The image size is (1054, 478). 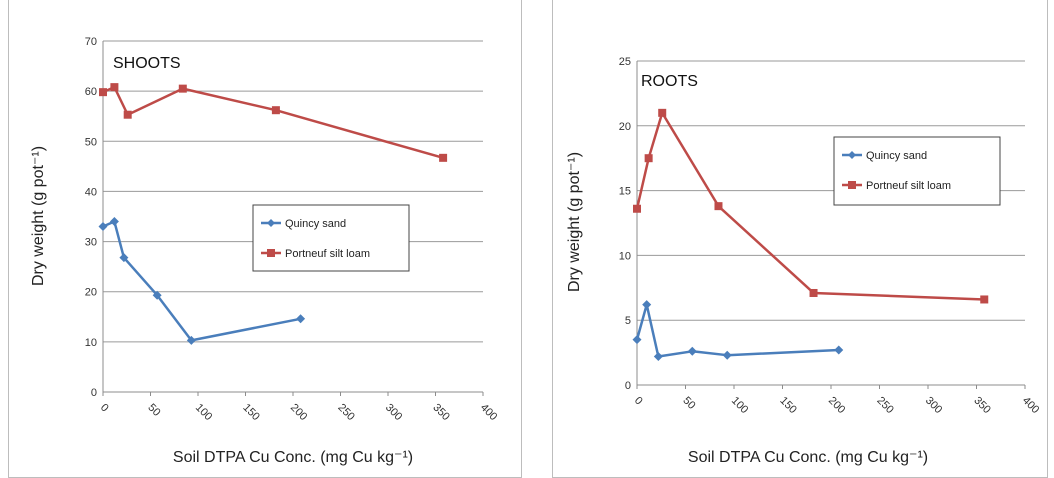 I want to click on shoots-chart-title: SHOOTS, so click(x=147, y=63).